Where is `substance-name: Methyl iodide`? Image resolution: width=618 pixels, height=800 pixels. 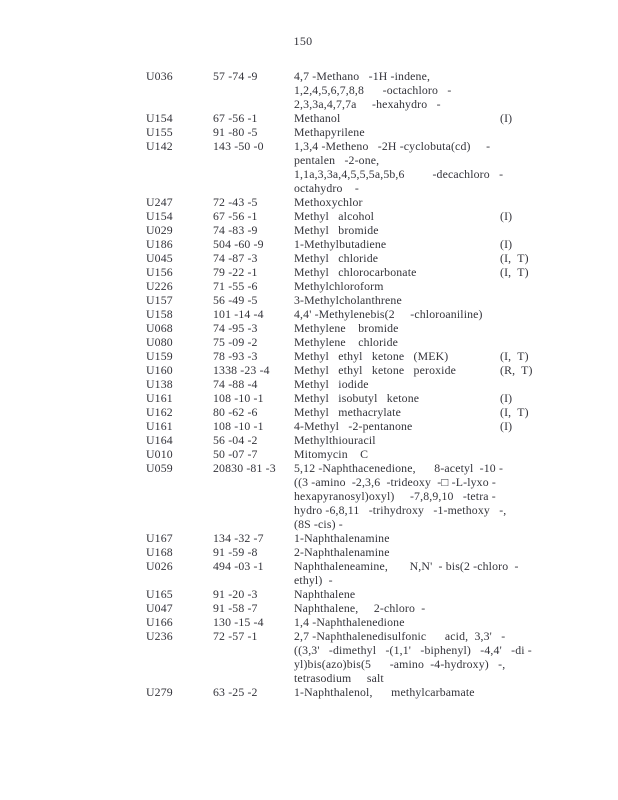 substance-name: Methyl iodide is located at coordinates (331, 384).